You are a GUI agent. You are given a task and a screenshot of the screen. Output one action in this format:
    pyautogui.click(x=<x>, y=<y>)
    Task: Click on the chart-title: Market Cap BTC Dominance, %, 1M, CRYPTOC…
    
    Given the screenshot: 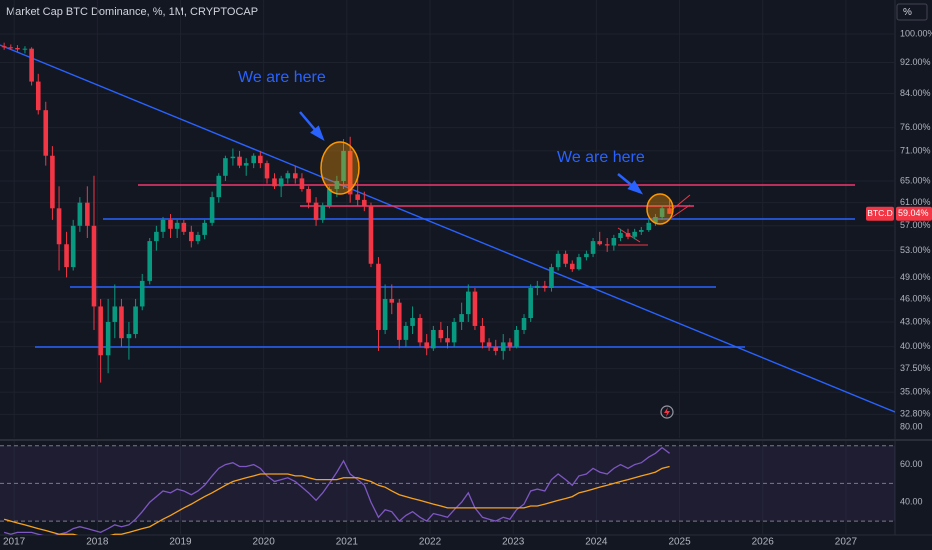 What is the action you would take?
    pyautogui.click(x=132, y=12)
    